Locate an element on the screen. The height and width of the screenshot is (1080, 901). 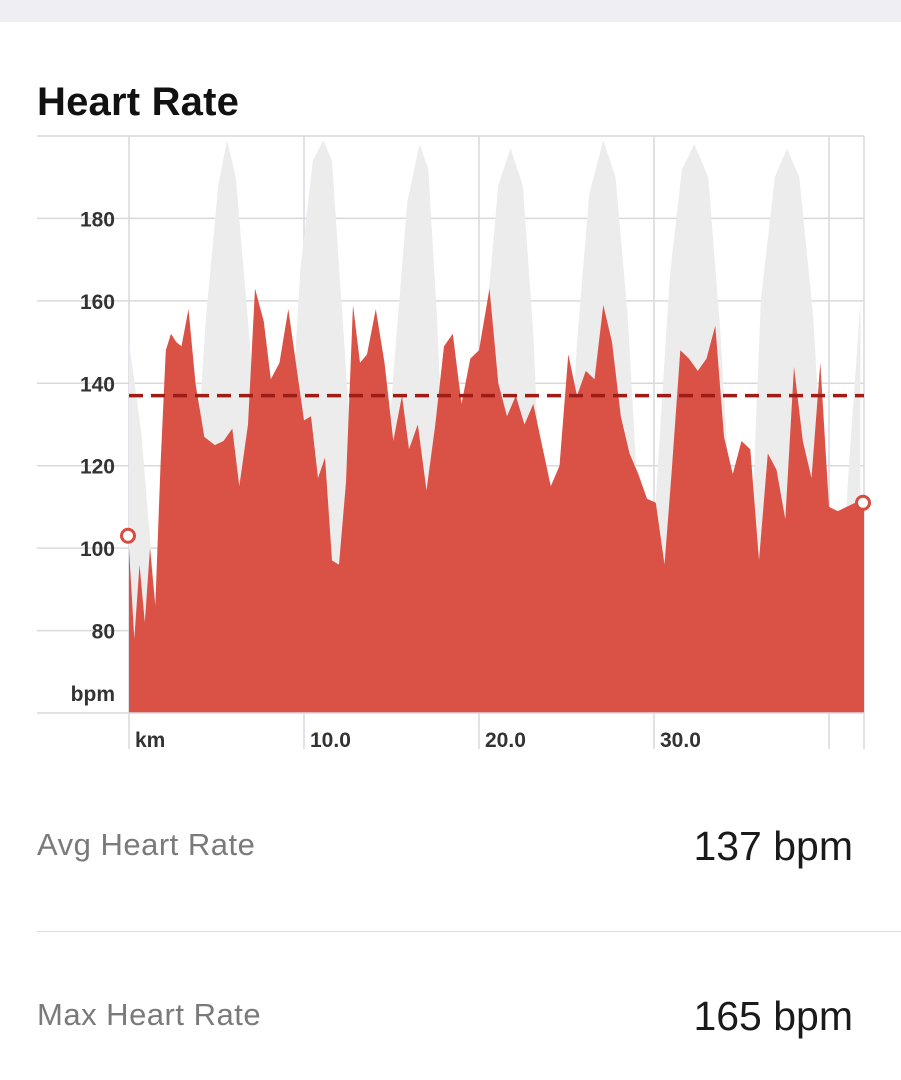
section-title: Heart Rate is located at coordinates (138, 102).